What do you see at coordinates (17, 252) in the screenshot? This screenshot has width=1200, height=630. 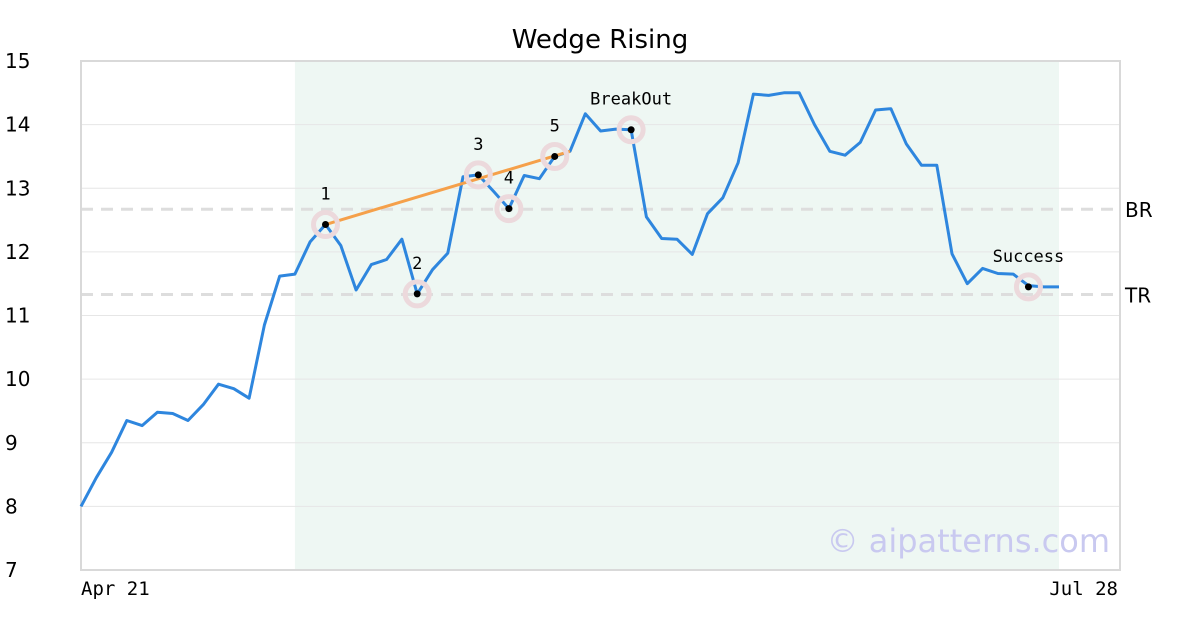 I see `y-tick-label: 12` at bounding box center [17, 252].